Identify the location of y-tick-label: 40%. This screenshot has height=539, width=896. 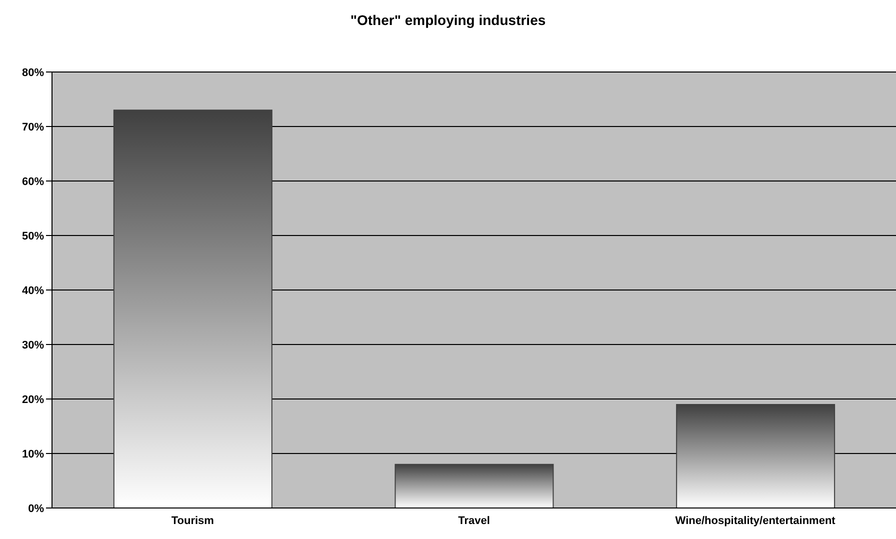
(33, 290).